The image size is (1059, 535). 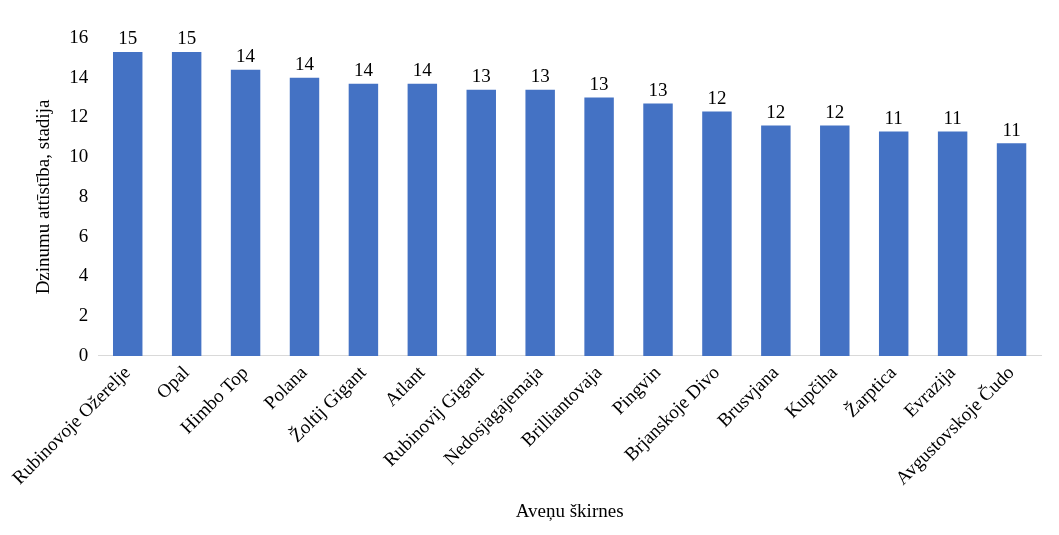 What do you see at coordinates (83, 275) in the screenshot?
I see `y-tick-label: 4` at bounding box center [83, 275].